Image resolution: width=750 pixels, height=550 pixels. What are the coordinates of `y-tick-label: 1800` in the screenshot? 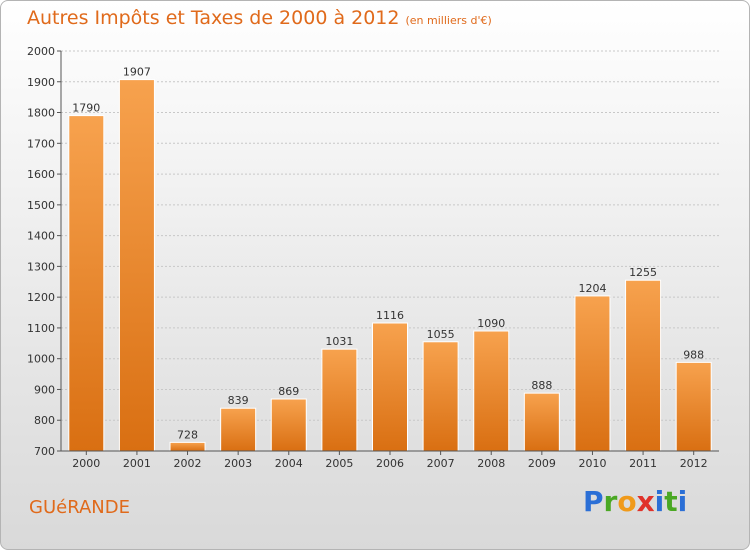 It's located at (41, 113).